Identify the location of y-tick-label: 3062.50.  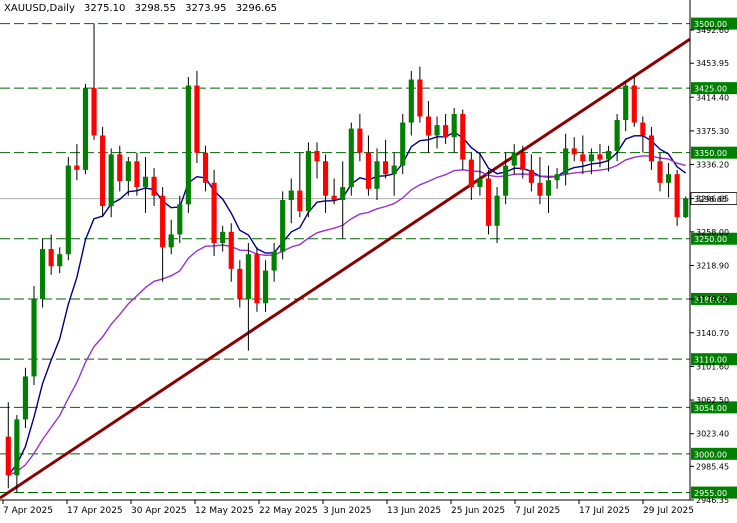
(712, 400).